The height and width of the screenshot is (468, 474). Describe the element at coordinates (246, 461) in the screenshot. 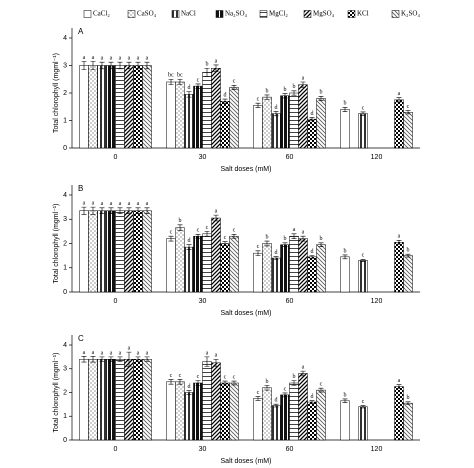

I see `x-axis-label: Salt doses (mM)` at that location.